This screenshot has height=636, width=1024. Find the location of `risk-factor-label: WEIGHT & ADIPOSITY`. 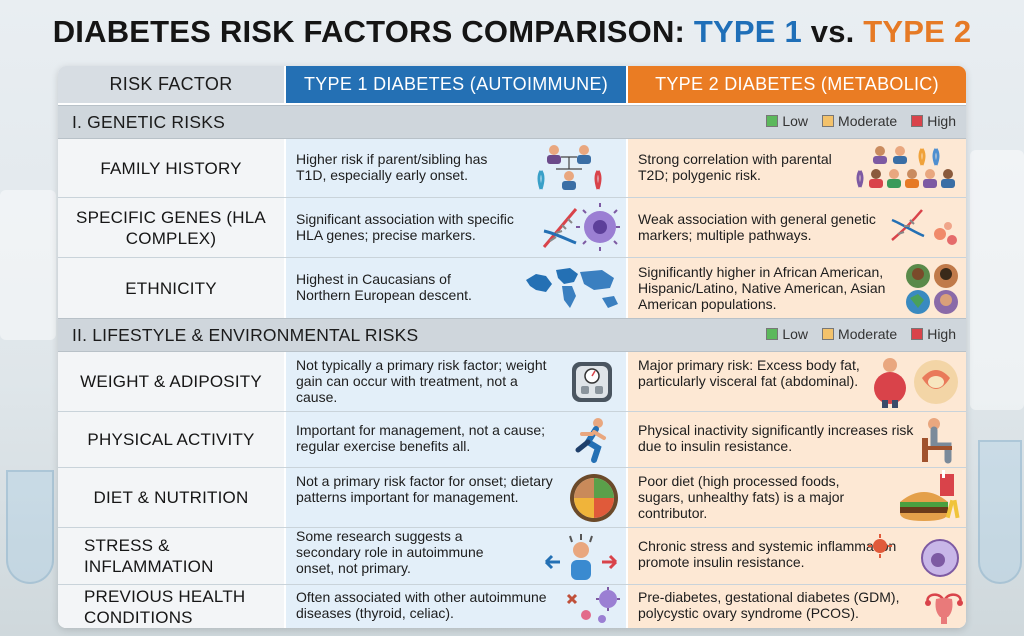

risk-factor-label: WEIGHT & ADIPOSITY is located at coordinates (171, 381).